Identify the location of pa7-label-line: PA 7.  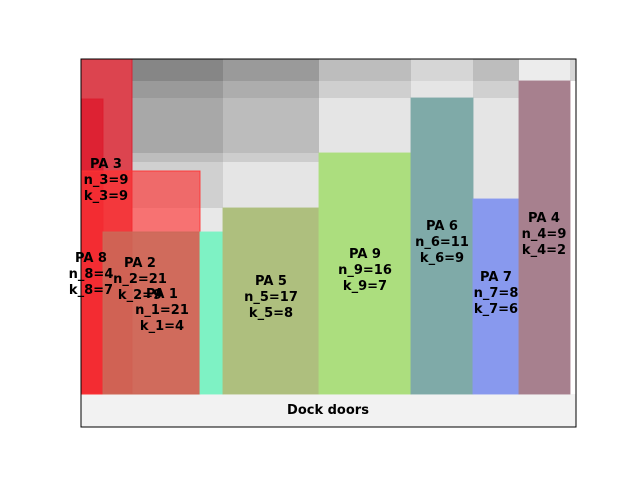
(496, 277).